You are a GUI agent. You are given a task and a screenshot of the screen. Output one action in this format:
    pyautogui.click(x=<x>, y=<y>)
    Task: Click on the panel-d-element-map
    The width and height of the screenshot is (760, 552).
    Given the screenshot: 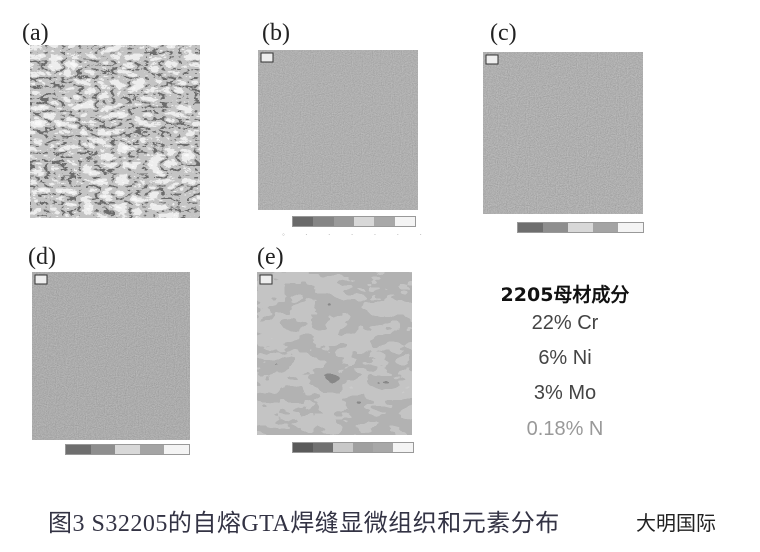 What is the action you would take?
    pyautogui.click(x=111, y=356)
    